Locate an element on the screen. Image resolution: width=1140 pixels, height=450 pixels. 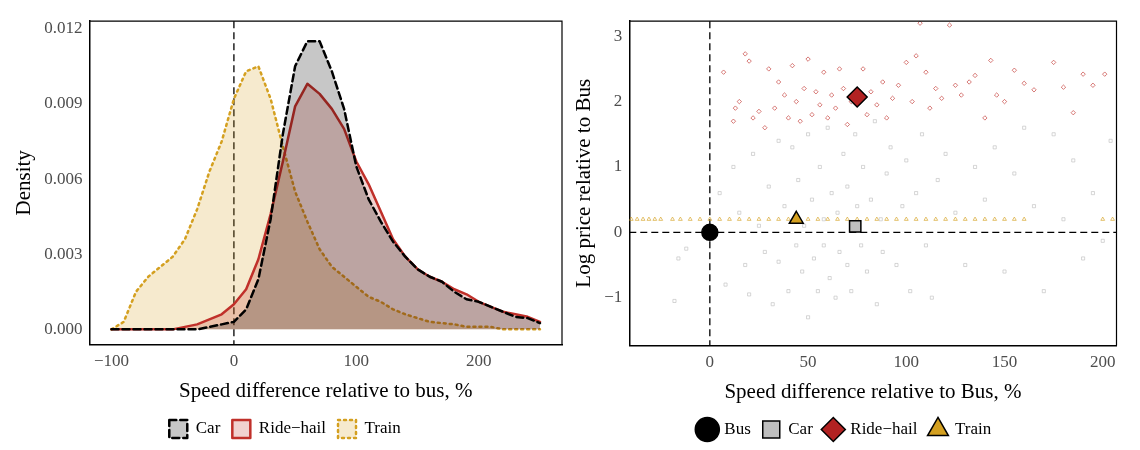
y-tick-label: 3 is located at coordinates (618, 35).